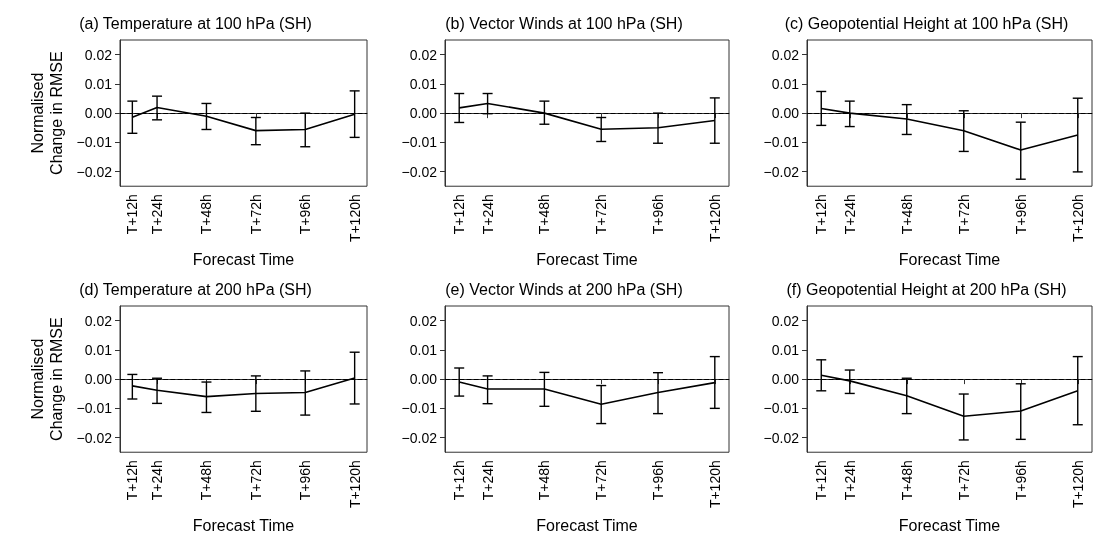 This screenshot has width=1116, height=553. Describe the element at coordinates (564, 23) in the screenshot. I see `chart-title: (b) Vector Winds at 100 hPa (SH)` at that location.